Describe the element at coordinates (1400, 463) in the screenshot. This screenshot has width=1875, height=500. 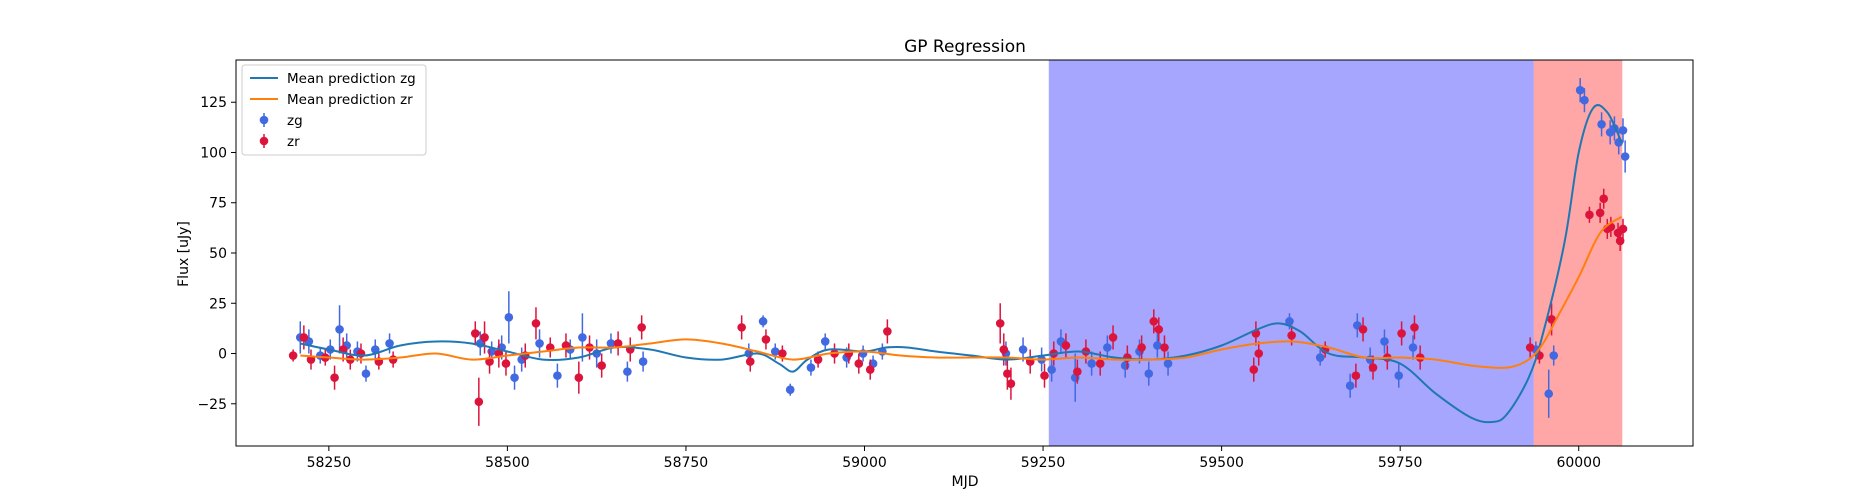
I see `x-tick-label: 59750` at that location.